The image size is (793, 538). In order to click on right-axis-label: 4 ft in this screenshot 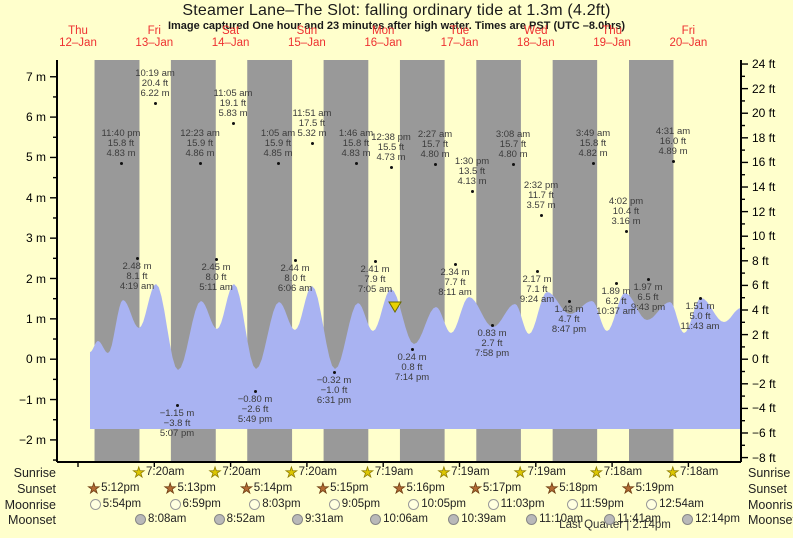, I will do `click(760, 310)`.